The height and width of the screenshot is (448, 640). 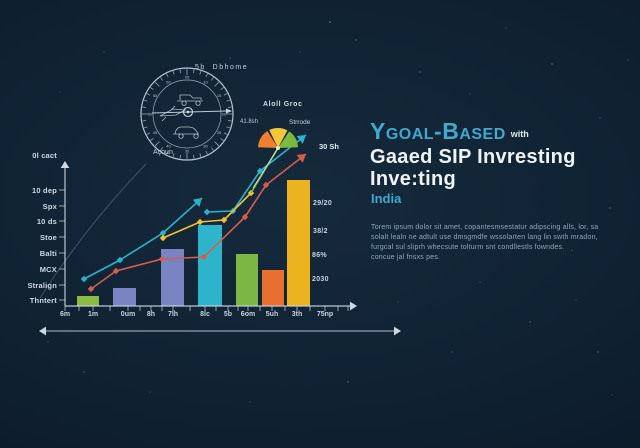 I want to click on y-axis-label: Stoe, so click(x=48, y=237).